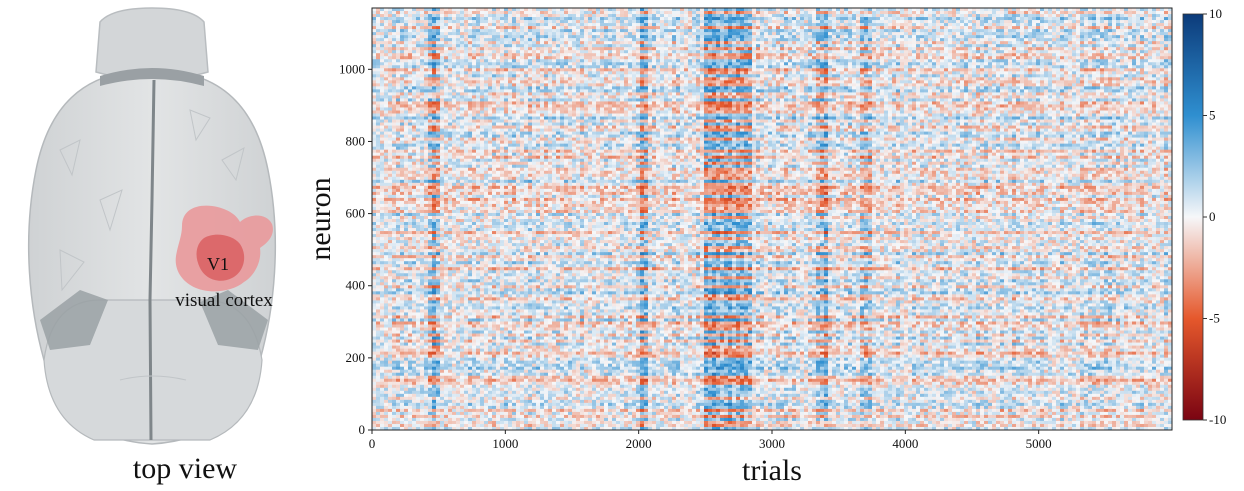 Image resolution: width=1244 pixels, height=491 pixels. Describe the element at coordinates (356, 140) in the screenshot. I see `y-tick-label: 800` at that location.